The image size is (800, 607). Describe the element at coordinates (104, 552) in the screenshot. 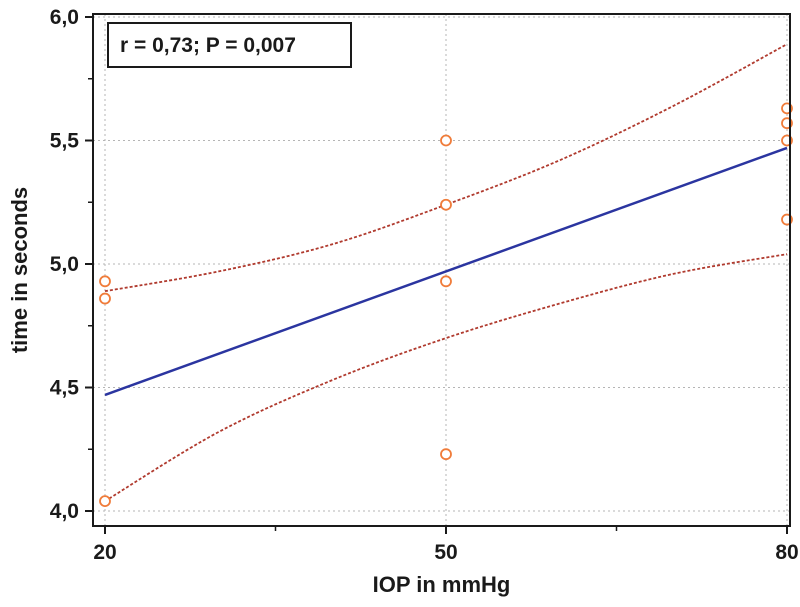

I see `x-tick-label: 20` at that location.